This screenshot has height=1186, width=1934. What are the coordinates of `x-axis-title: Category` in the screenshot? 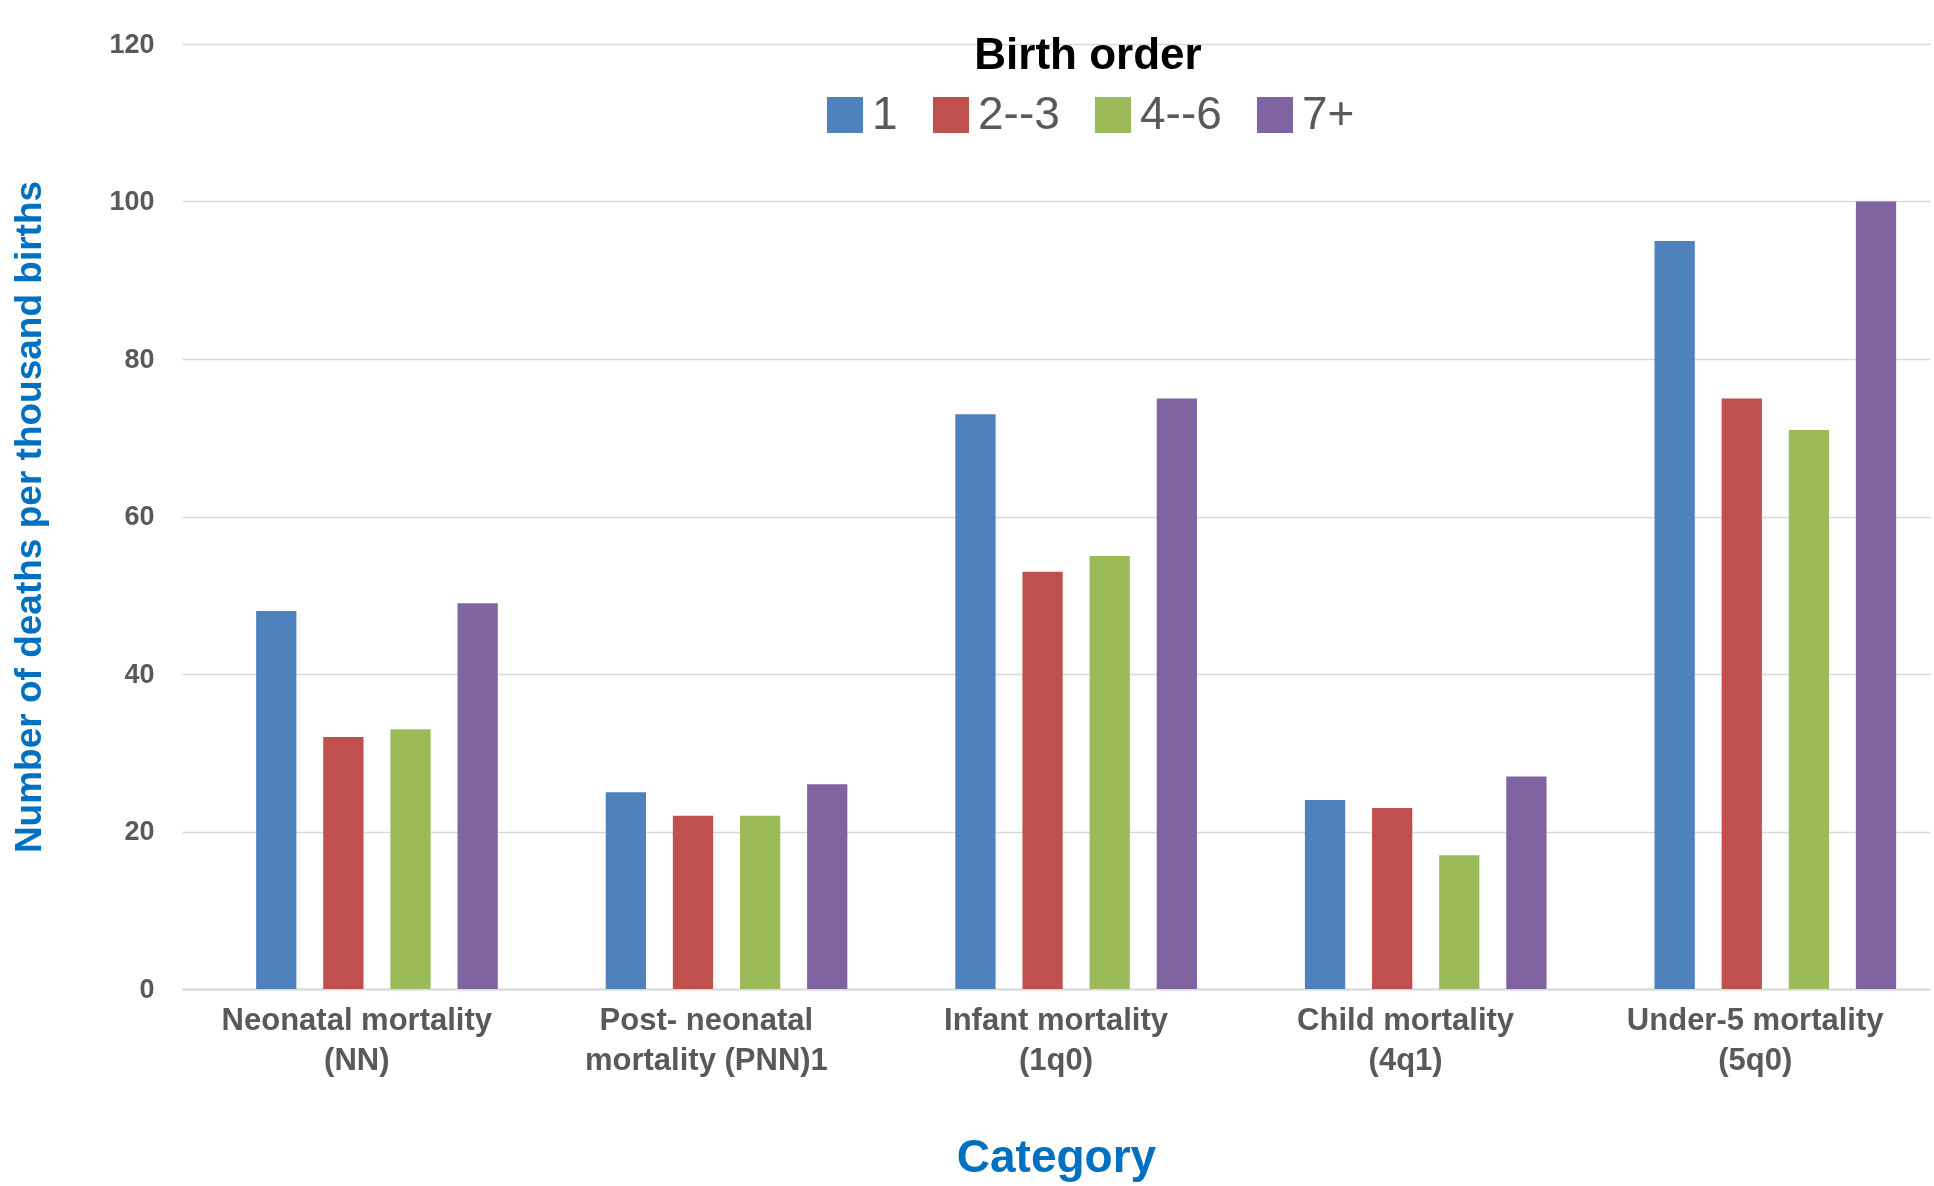 It's located at (1056, 1155).